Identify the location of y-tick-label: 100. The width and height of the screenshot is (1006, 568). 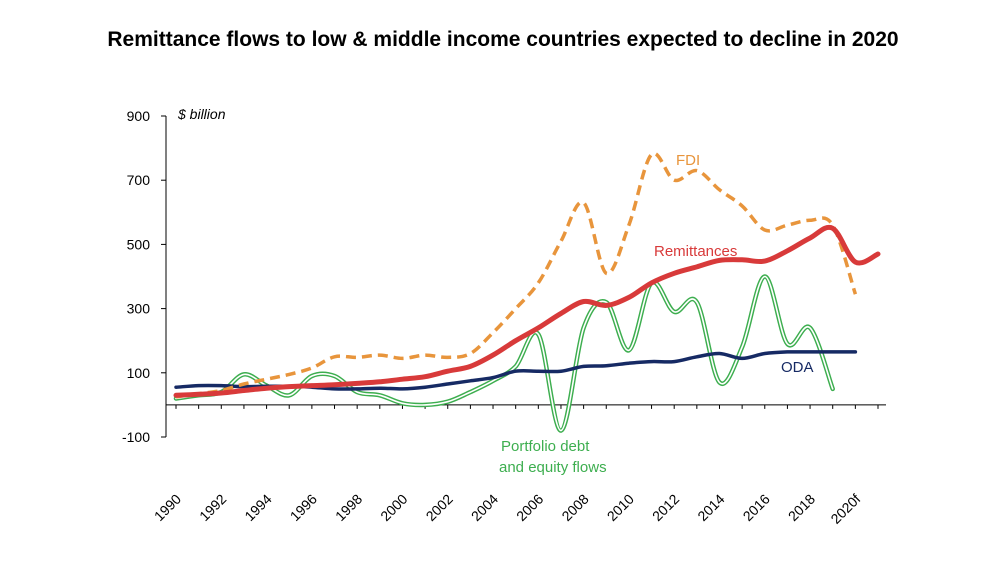
(139, 373).